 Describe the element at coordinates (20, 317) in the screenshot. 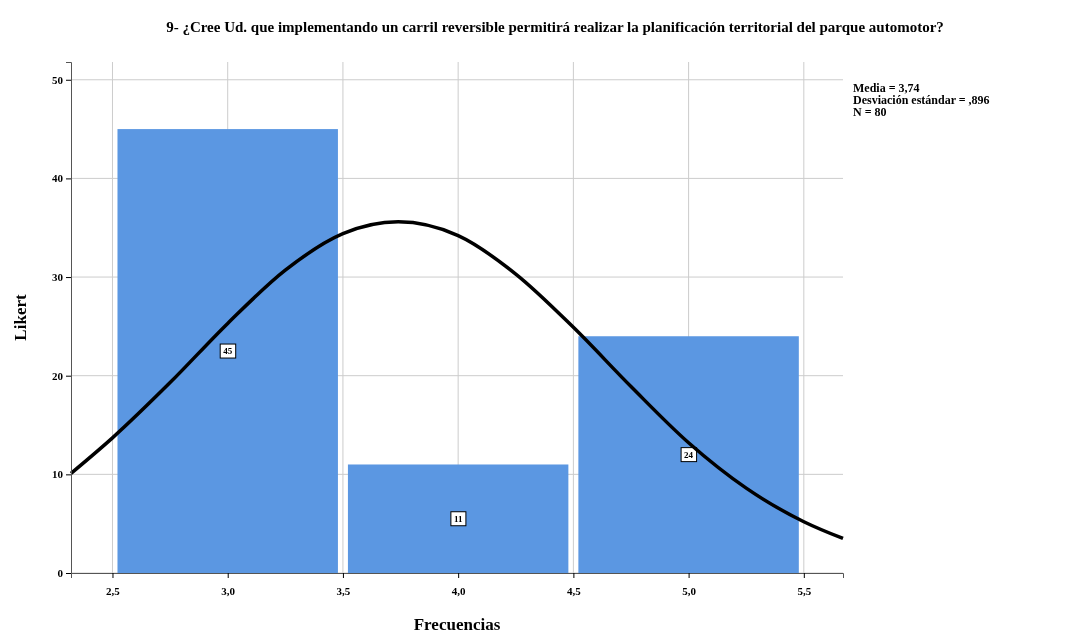

I see `y-axis-title: Likert` at that location.